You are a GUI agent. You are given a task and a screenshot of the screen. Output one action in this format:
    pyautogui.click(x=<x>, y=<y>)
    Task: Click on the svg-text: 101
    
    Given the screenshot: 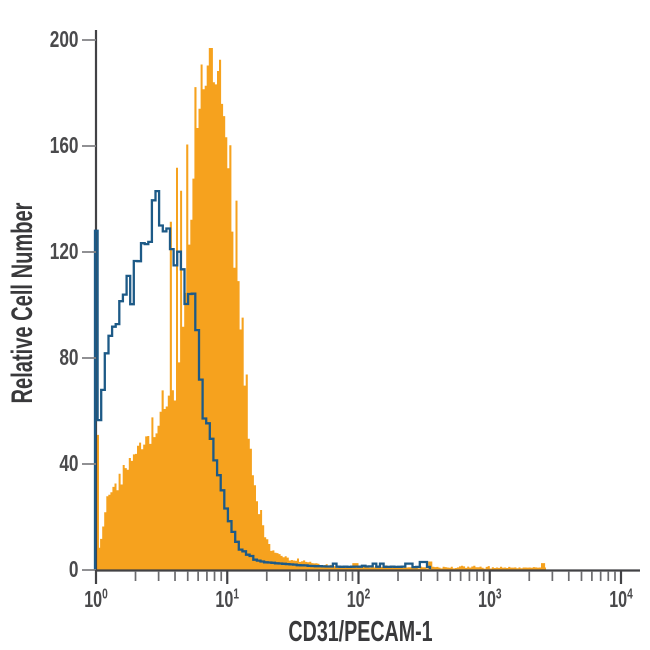 What is the action you would take?
    pyautogui.click(x=227, y=599)
    